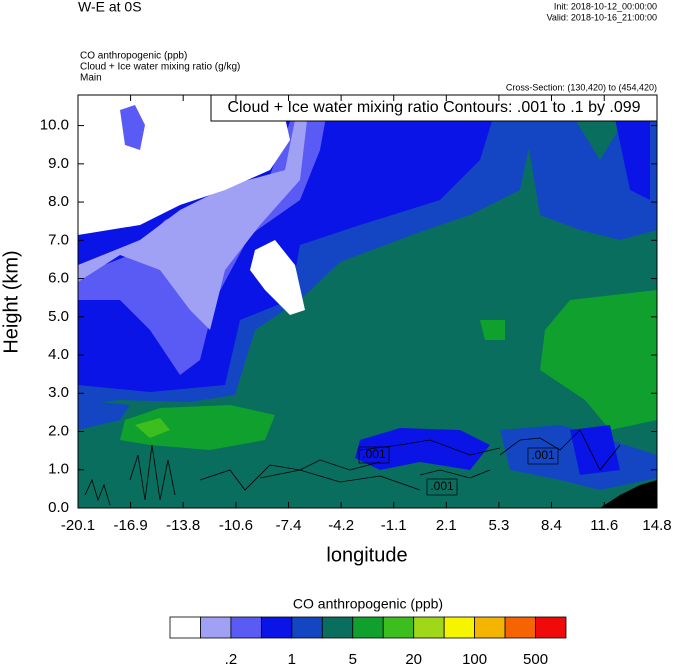  I want to click on colorbar-label: 500, so click(535, 659).